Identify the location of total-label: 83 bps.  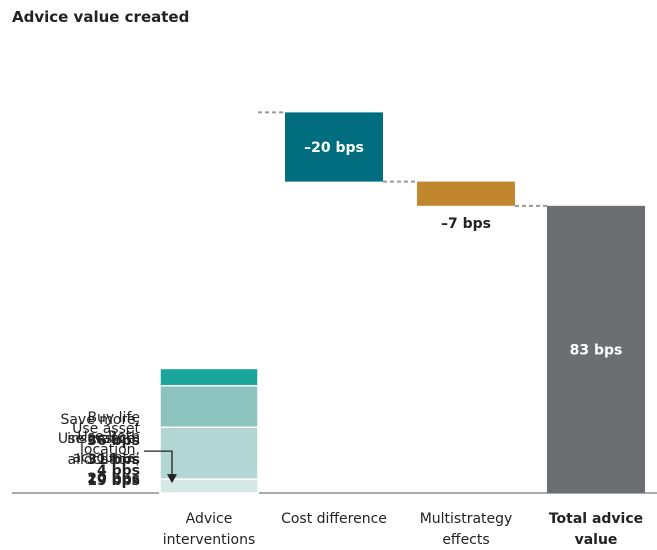
(596, 350).